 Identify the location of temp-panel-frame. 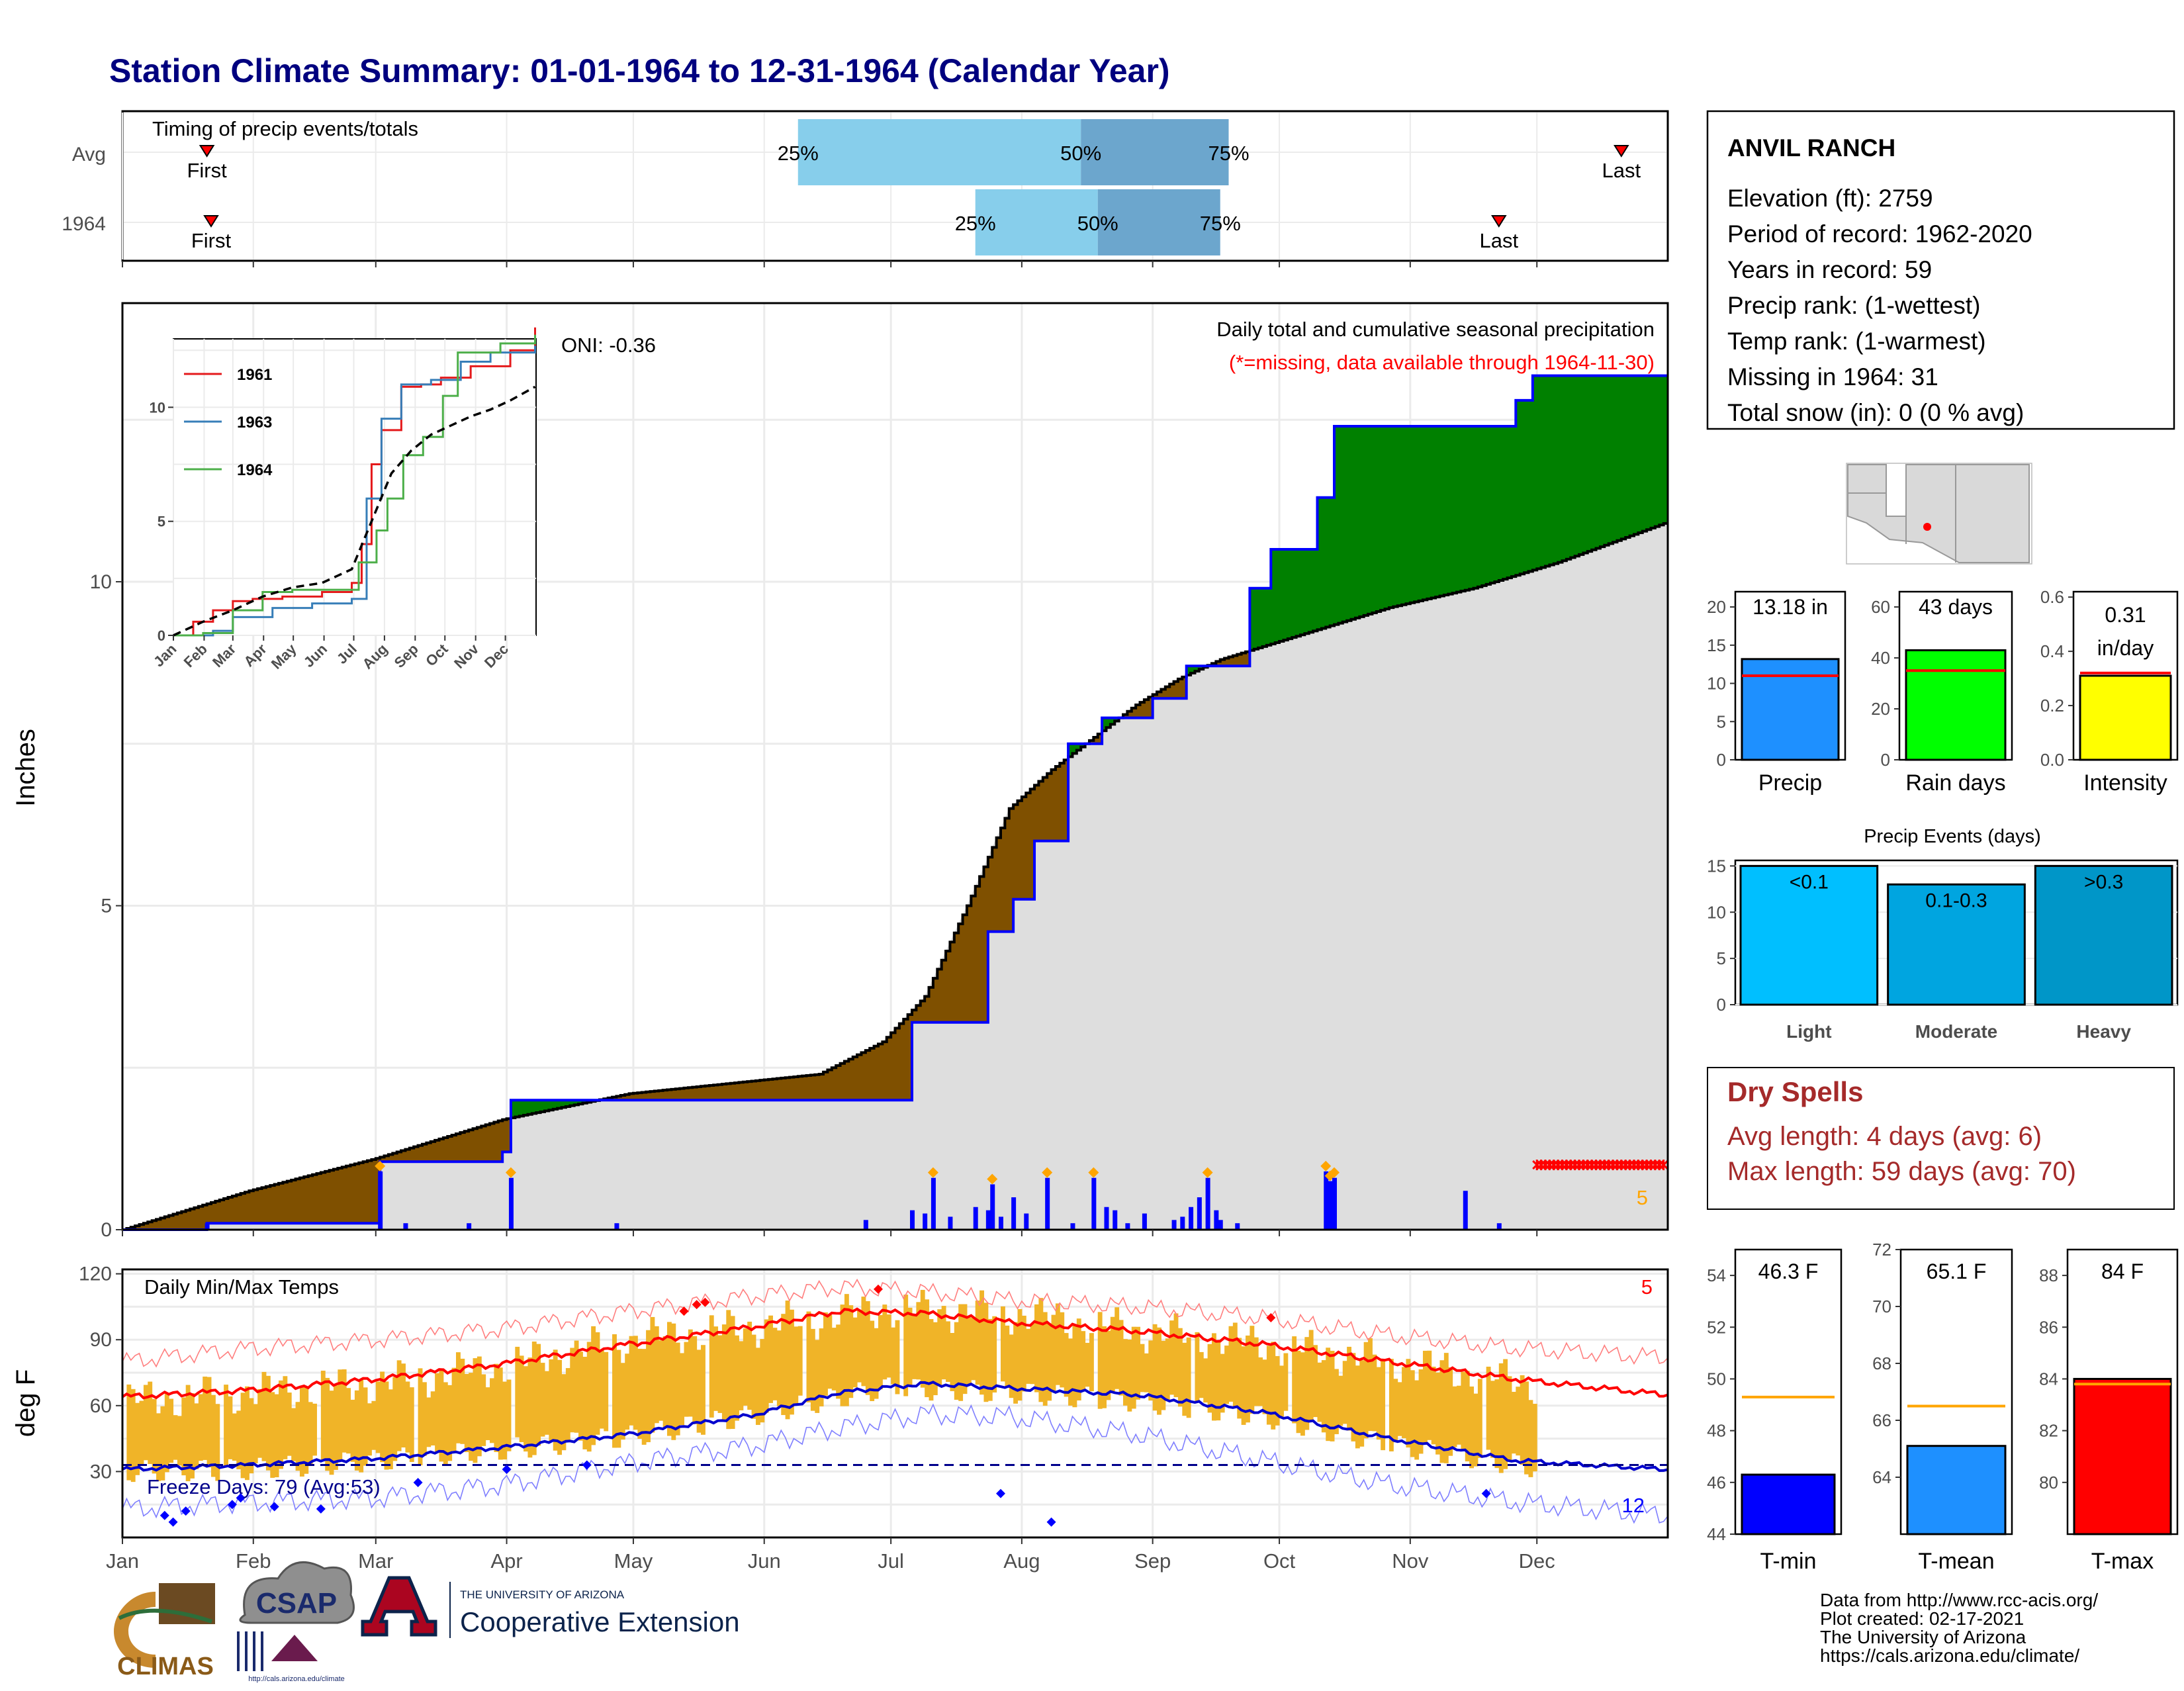
(895, 1404).